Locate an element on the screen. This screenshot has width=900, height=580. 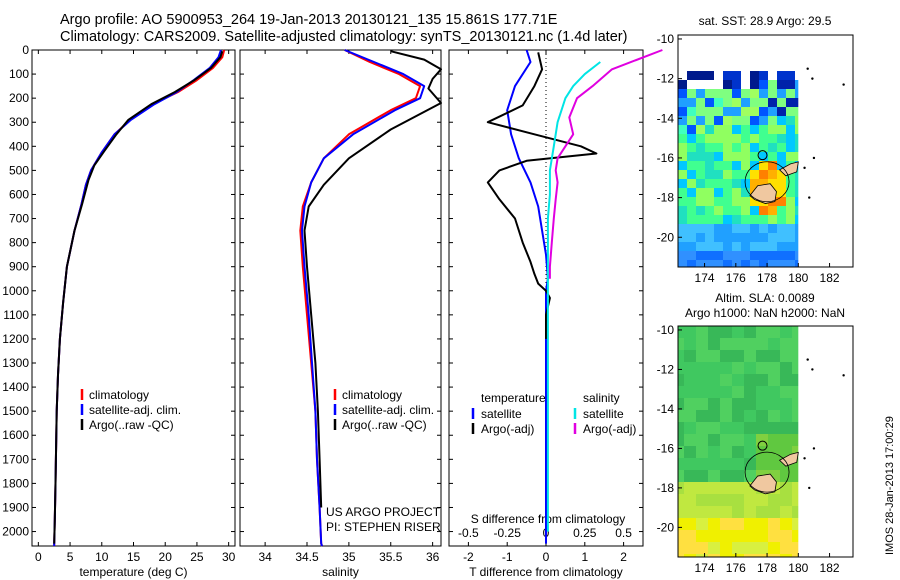
x-axis-label: T difference from climatology is located at coordinates (546, 572).